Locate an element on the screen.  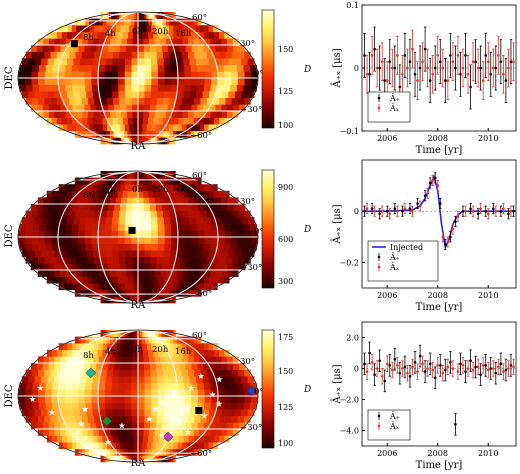
dec-label-30: 30° is located at coordinates (247, 362).